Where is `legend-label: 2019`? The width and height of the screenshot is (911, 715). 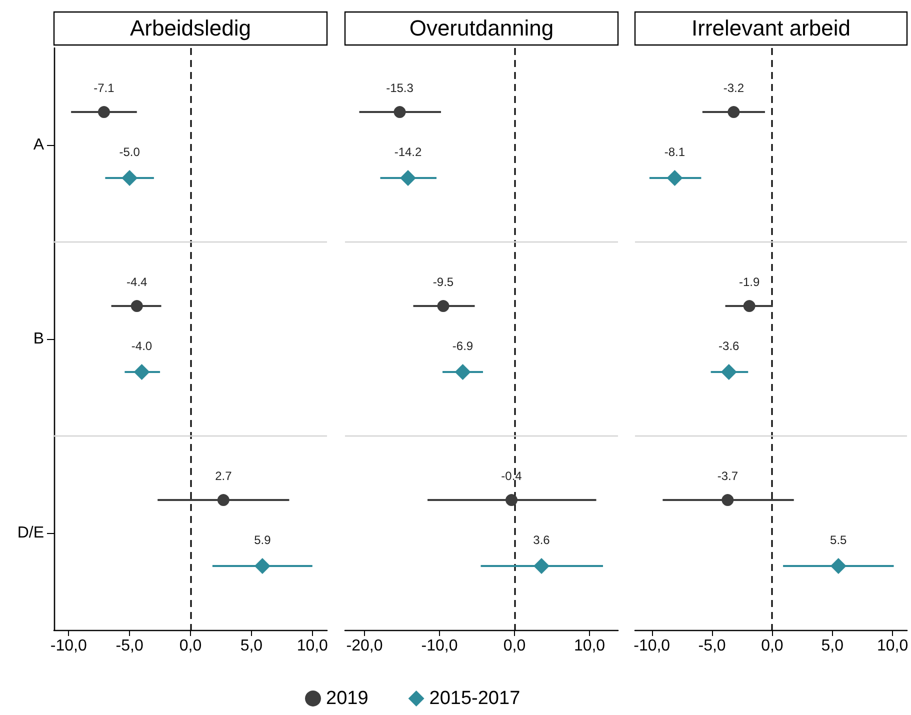
legend-label: 2019 is located at coordinates (347, 698).